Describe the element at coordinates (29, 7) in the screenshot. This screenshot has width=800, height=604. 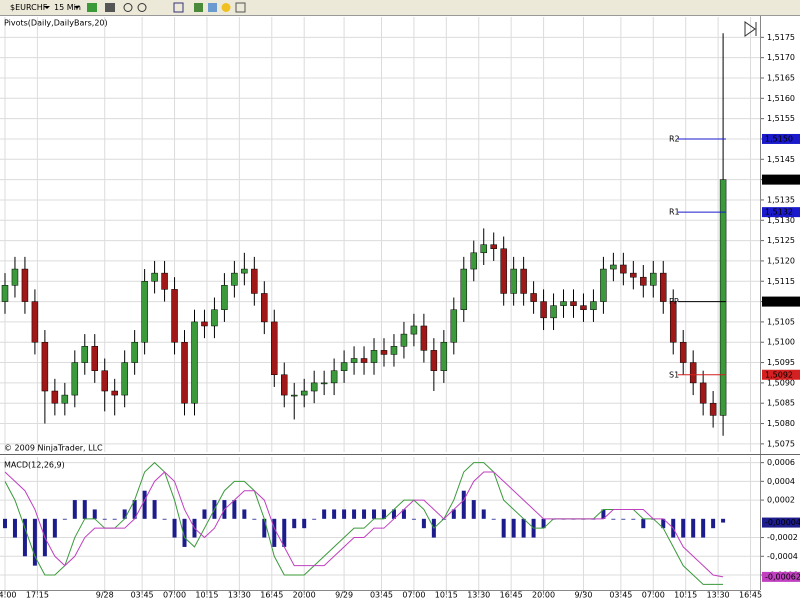
I see `symbol-selector: $EURCHF` at that location.